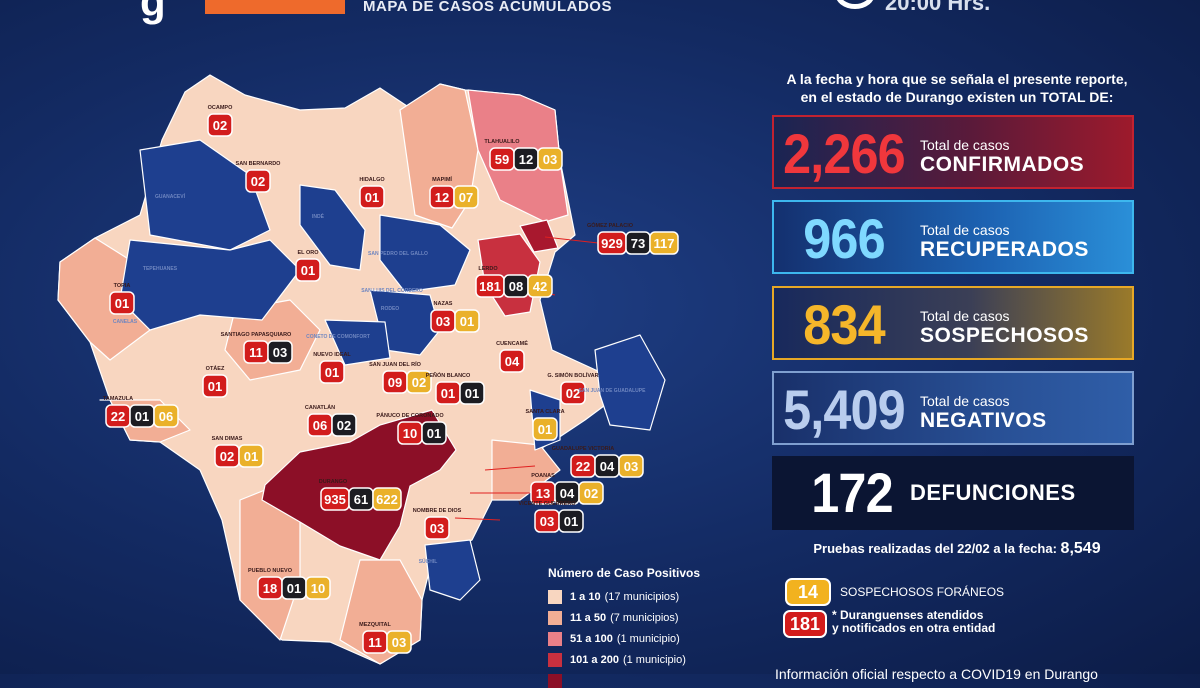 The image size is (1200, 688). Describe the element at coordinates (844, 324) in the screenshot. I see `stat-number: 834` at that location.